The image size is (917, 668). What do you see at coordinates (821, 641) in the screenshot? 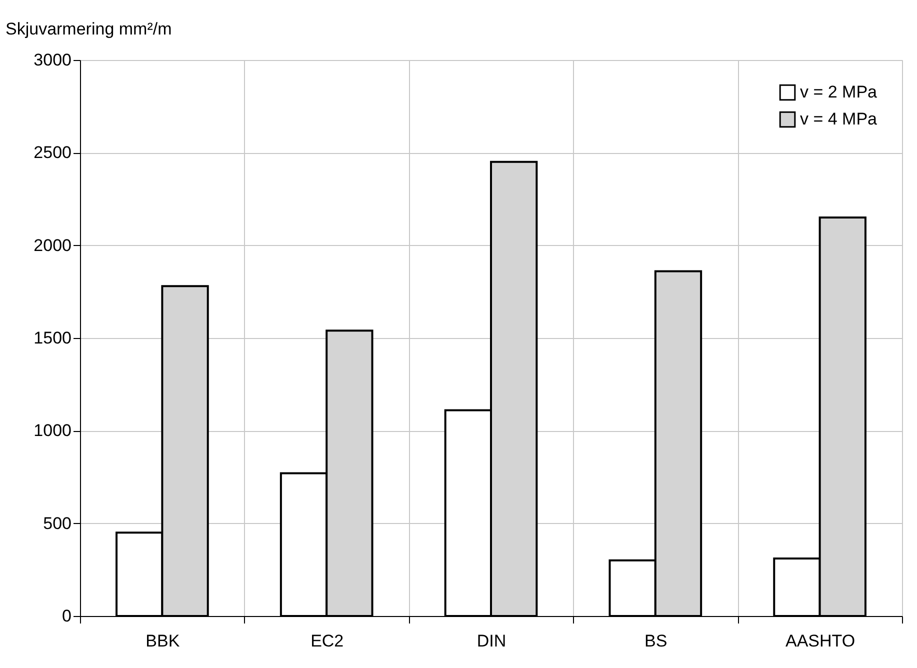
I see `x-tick-label: AASHTO` at bounding box center [821, 641].